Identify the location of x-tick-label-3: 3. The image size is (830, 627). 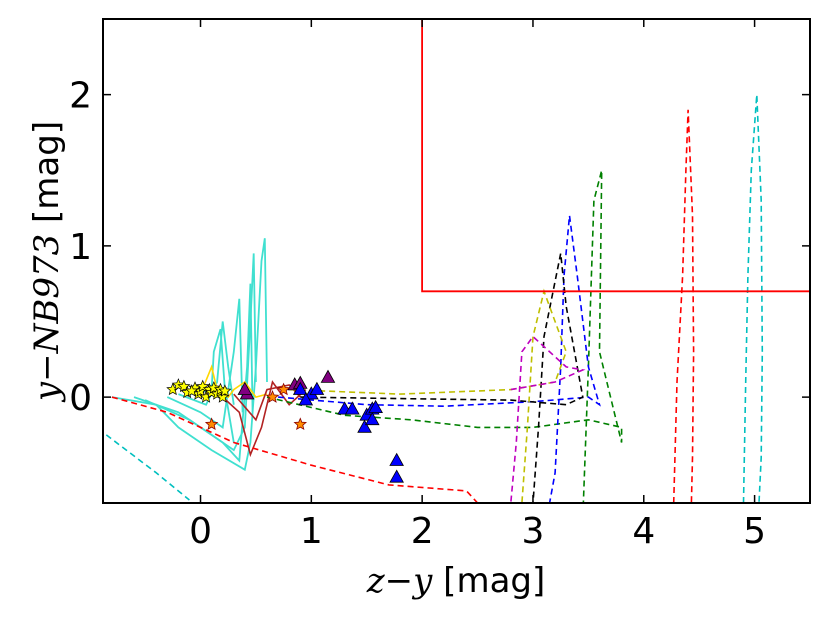
(533, 531).